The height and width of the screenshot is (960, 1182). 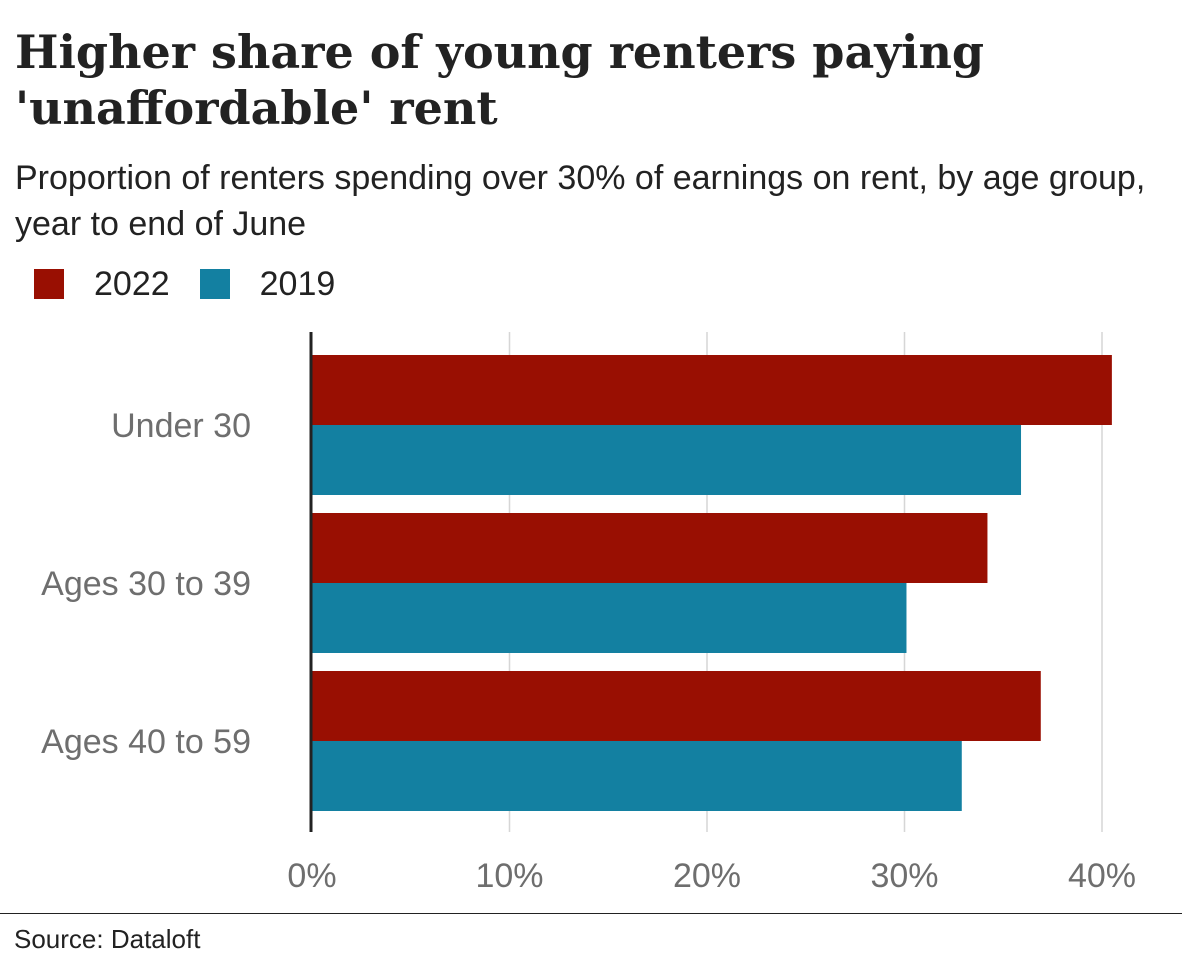 What do you see at coordinates (146, 584) in the screenshot?
I see `category-label-1: Ages 30 to 39` at bounding box center [146, 584].